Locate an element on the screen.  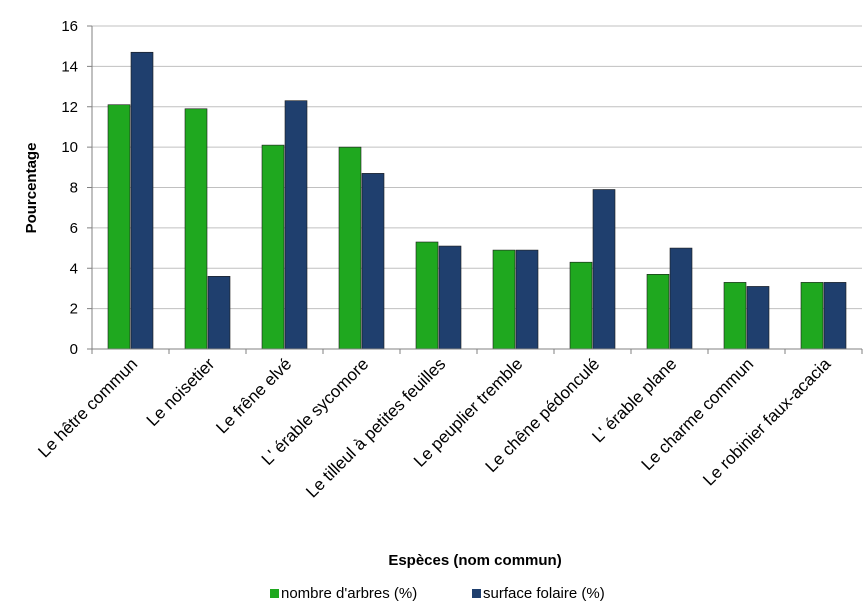
y-tick-label: 8 is located at coordinates (74, 188).